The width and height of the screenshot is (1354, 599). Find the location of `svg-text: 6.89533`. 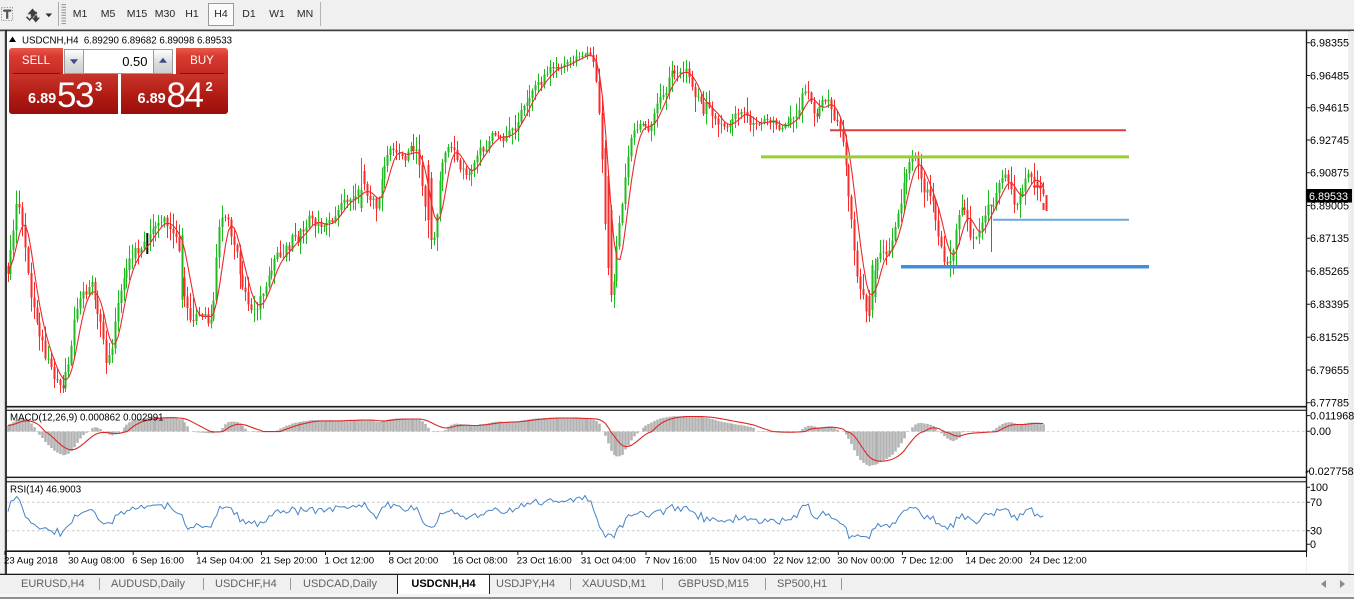

svg-text: 6.89533 is located at coordinates (1328, 197).